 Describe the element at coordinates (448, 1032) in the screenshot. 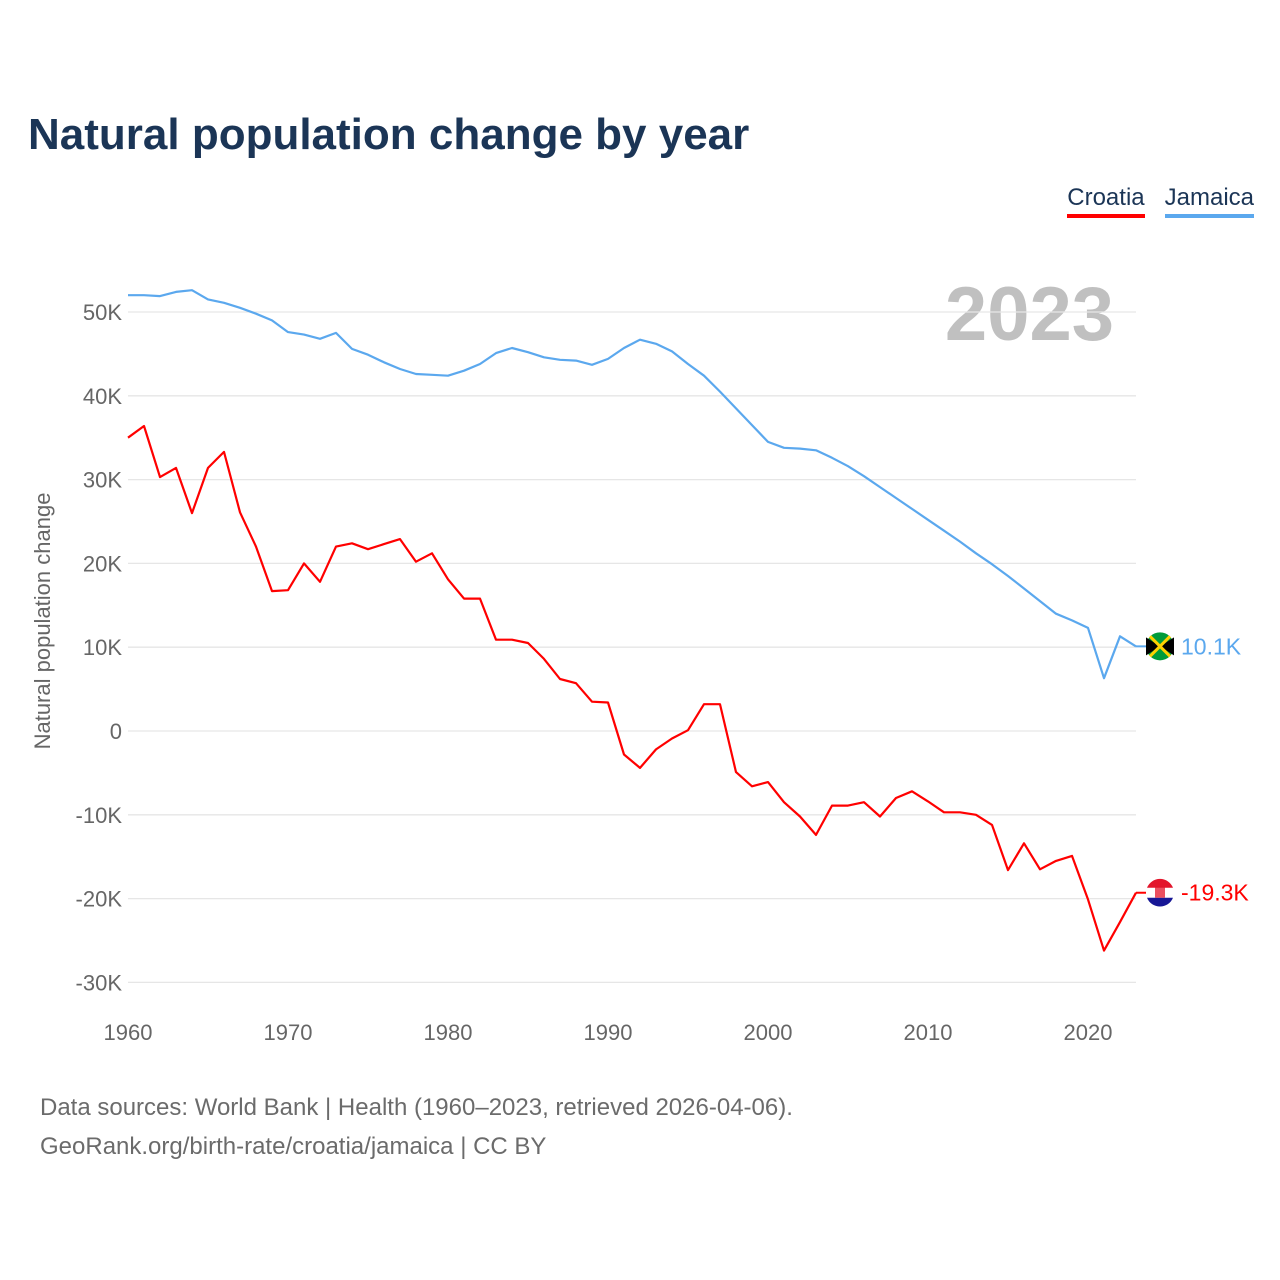

I see `x-tick-label: 1980` at that location.